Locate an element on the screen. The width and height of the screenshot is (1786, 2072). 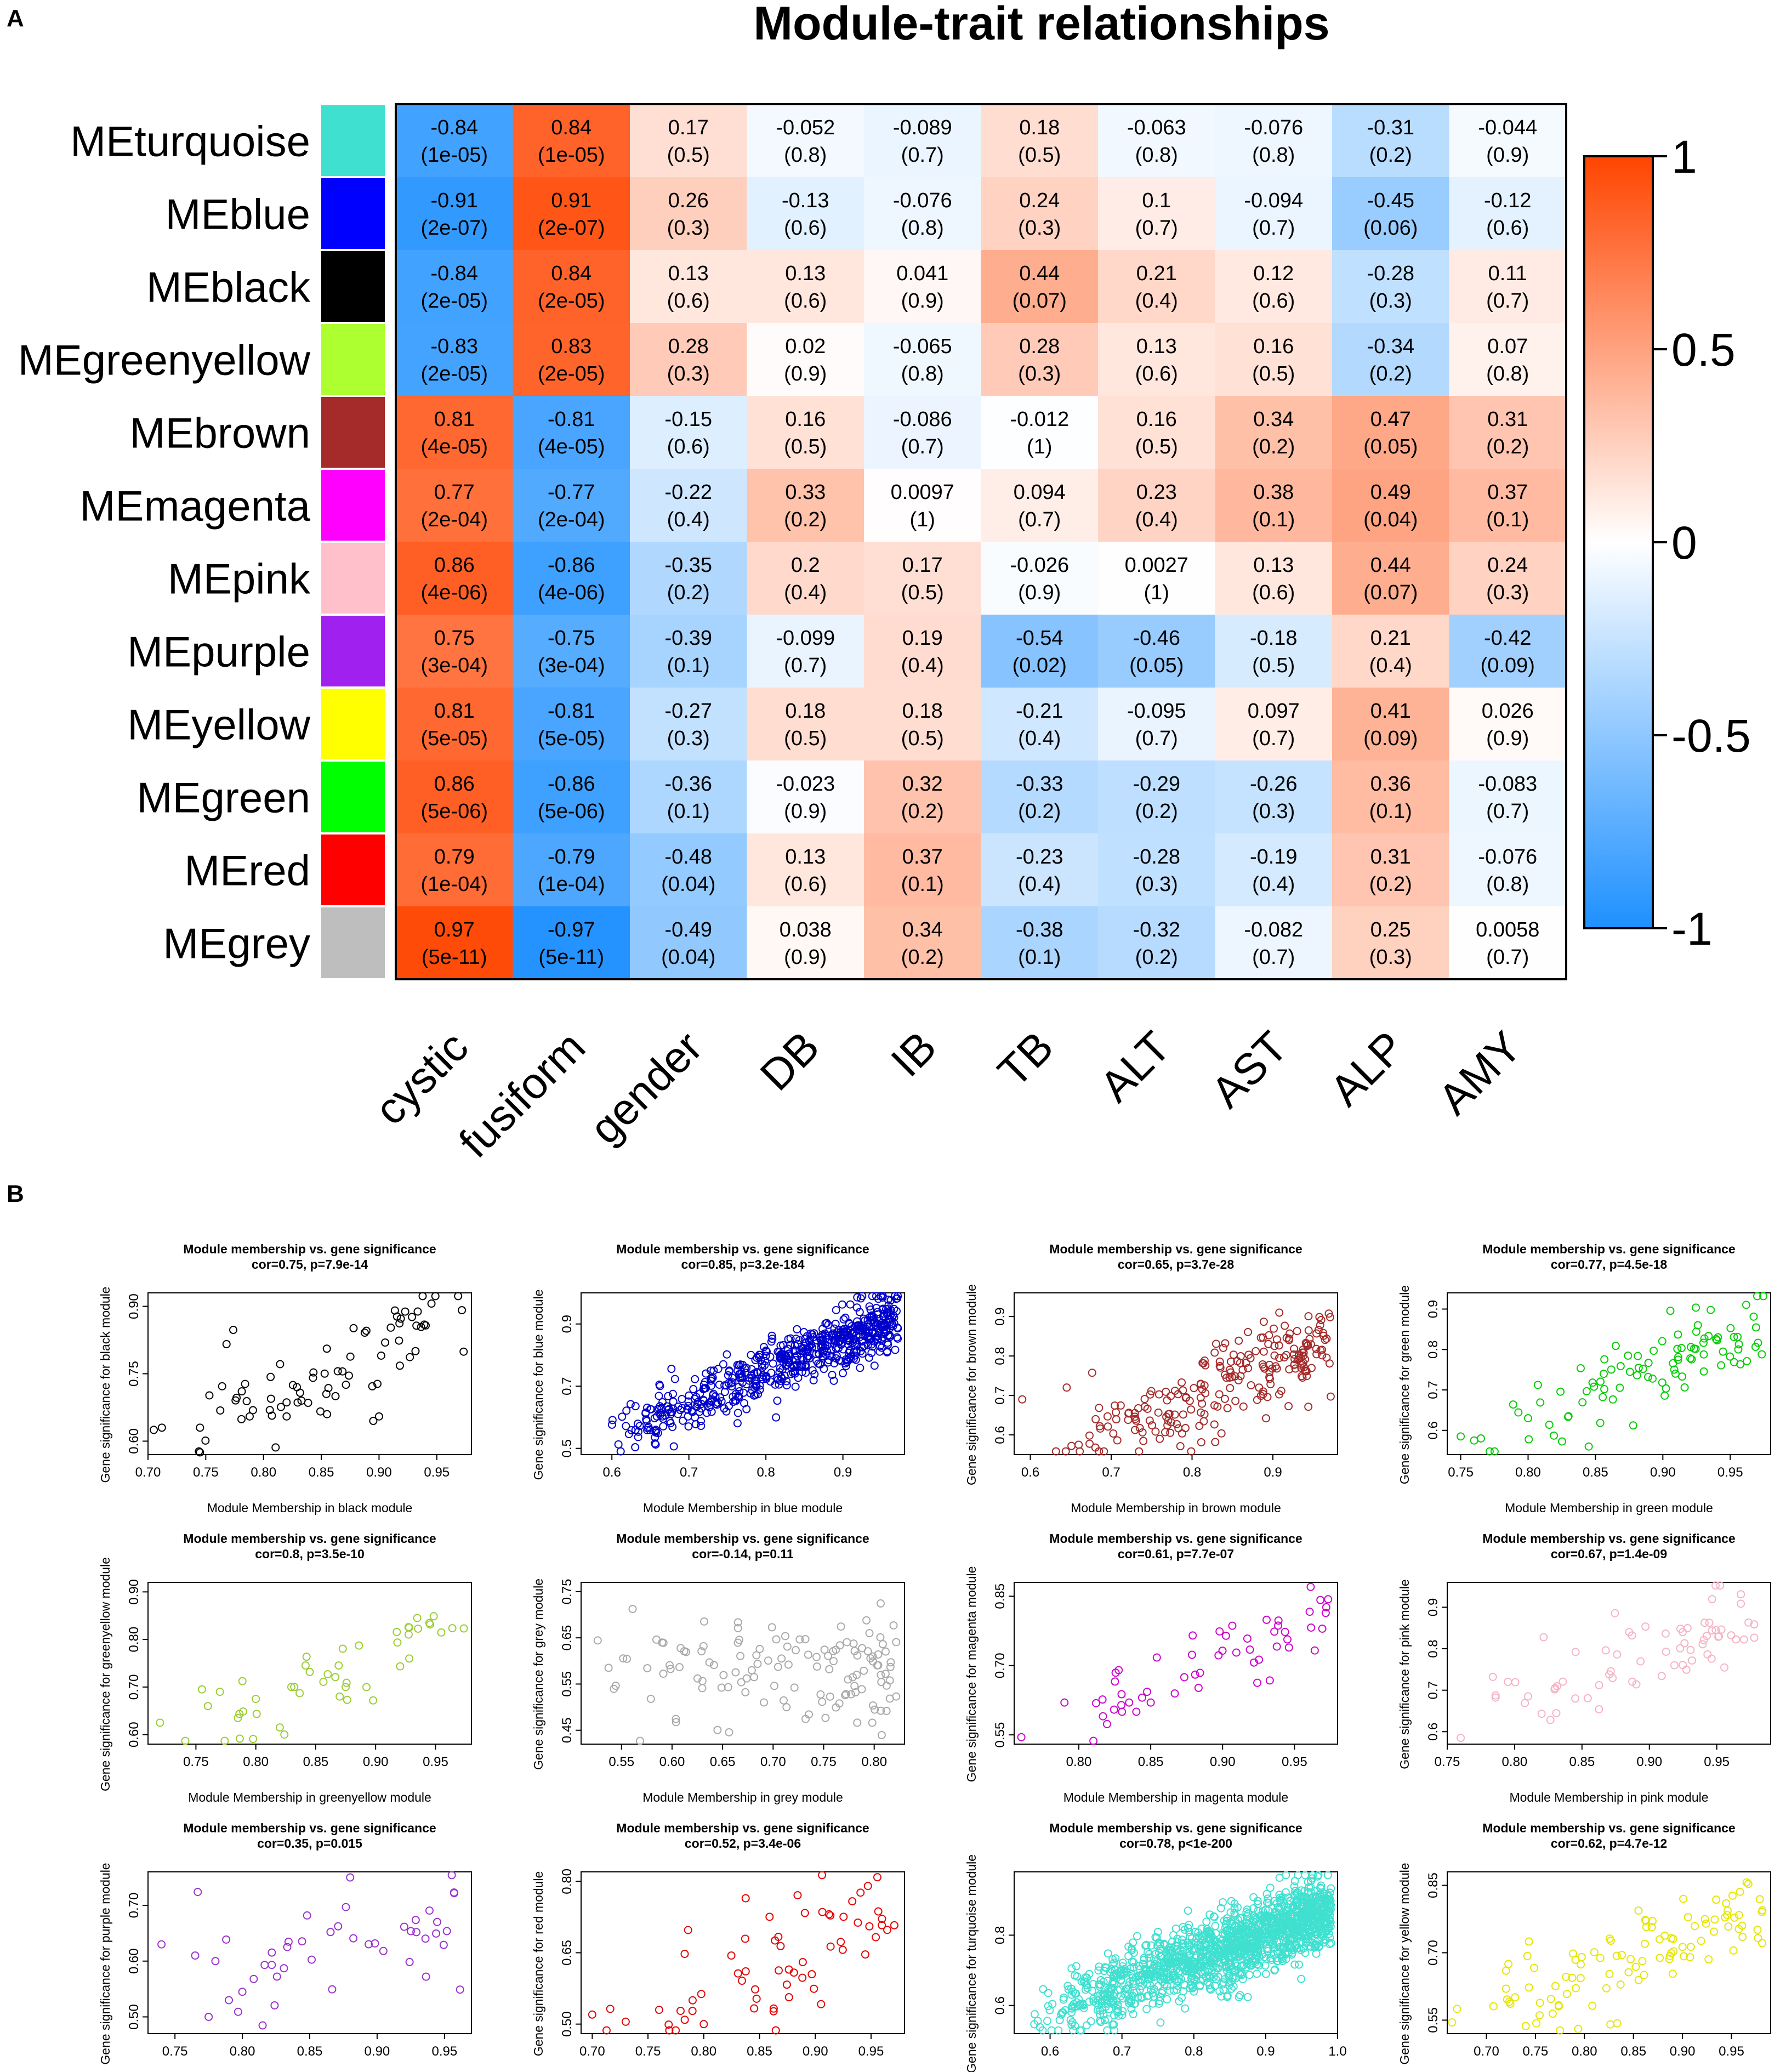
panel-a-label: A is located at coordinates (16, 19).